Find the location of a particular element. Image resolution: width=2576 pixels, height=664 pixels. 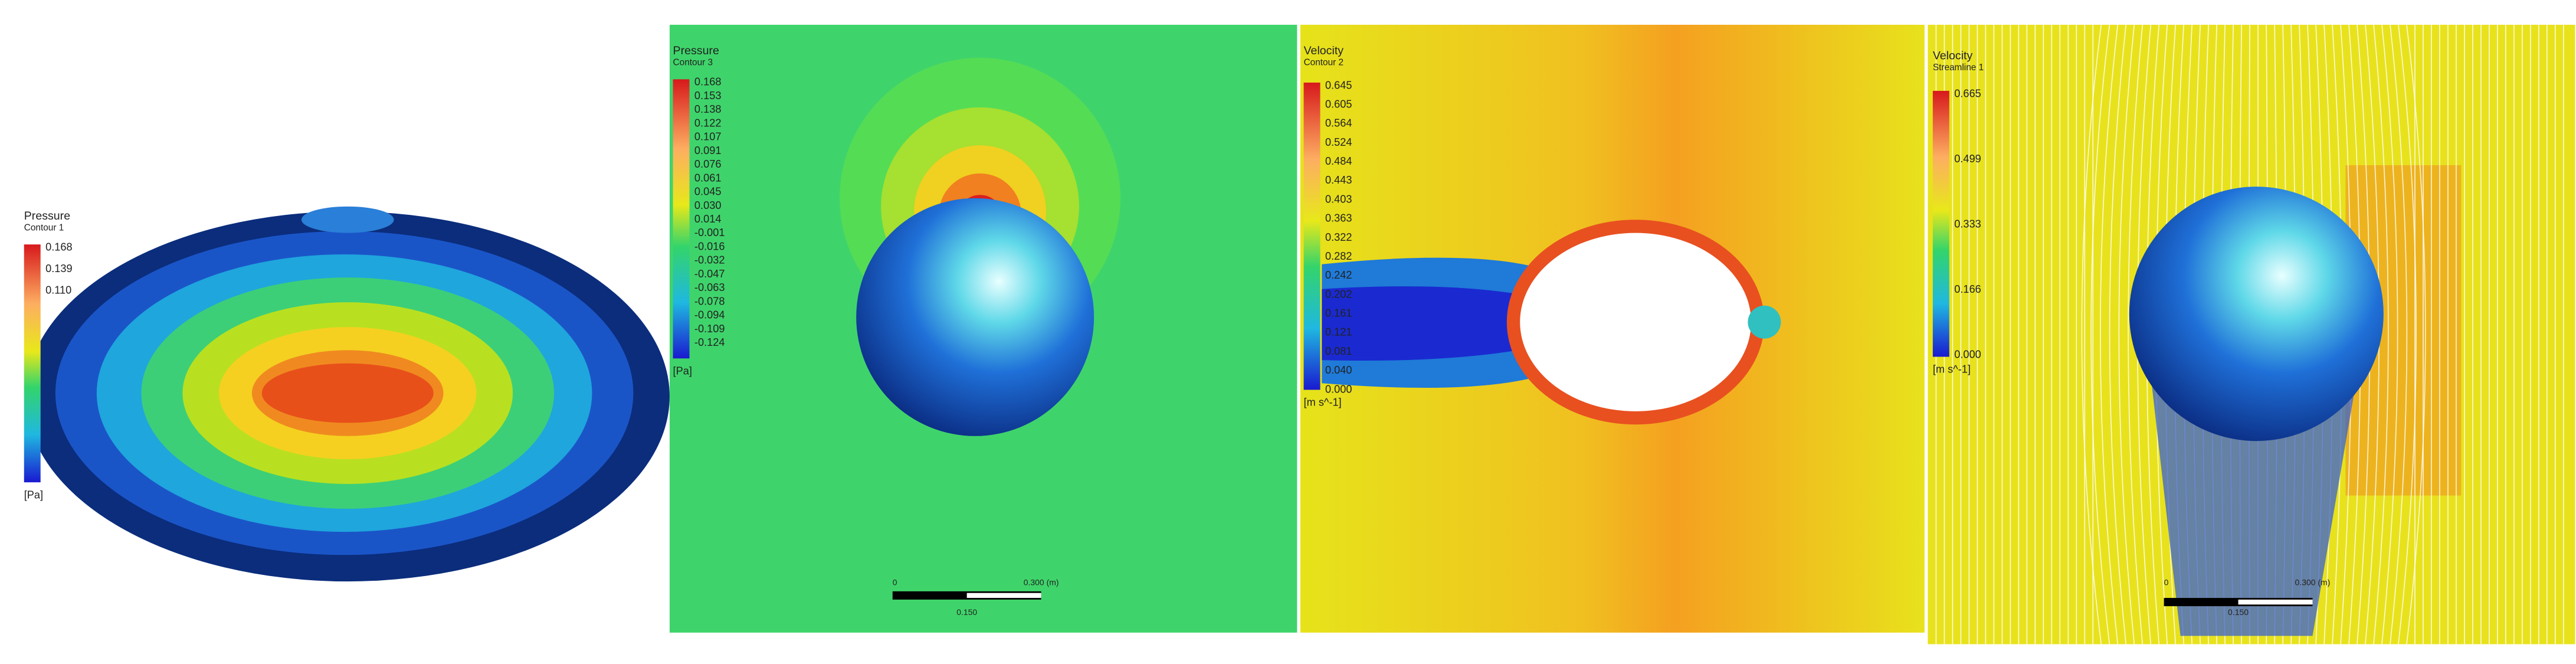

colorbar-label: 0.045 is located at coordinates (708, 192).